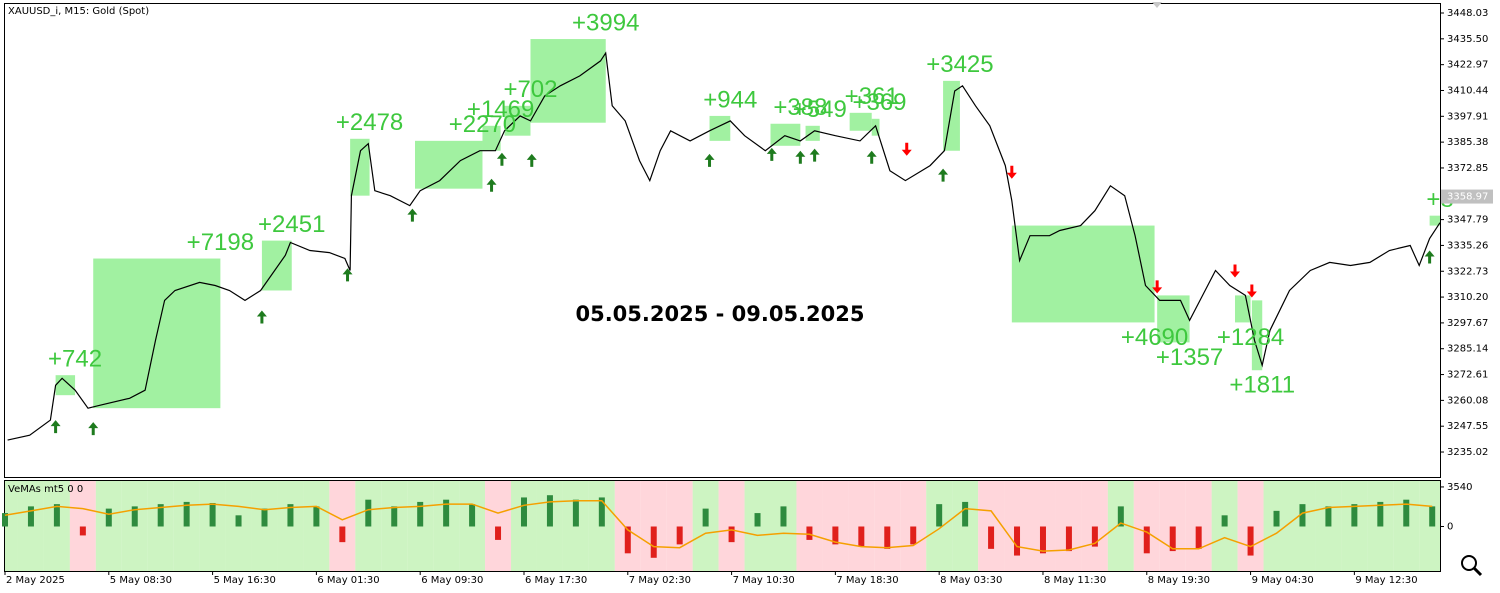  I want to click on x-tick-label: 9 May 04:30, so click(1283, 580).